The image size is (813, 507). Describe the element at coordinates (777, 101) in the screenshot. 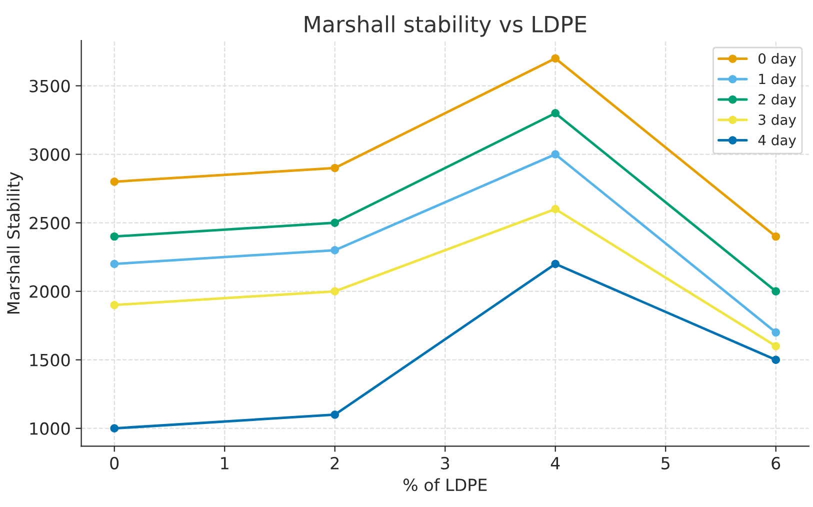

I see `legend-label: 2 day` at that location.